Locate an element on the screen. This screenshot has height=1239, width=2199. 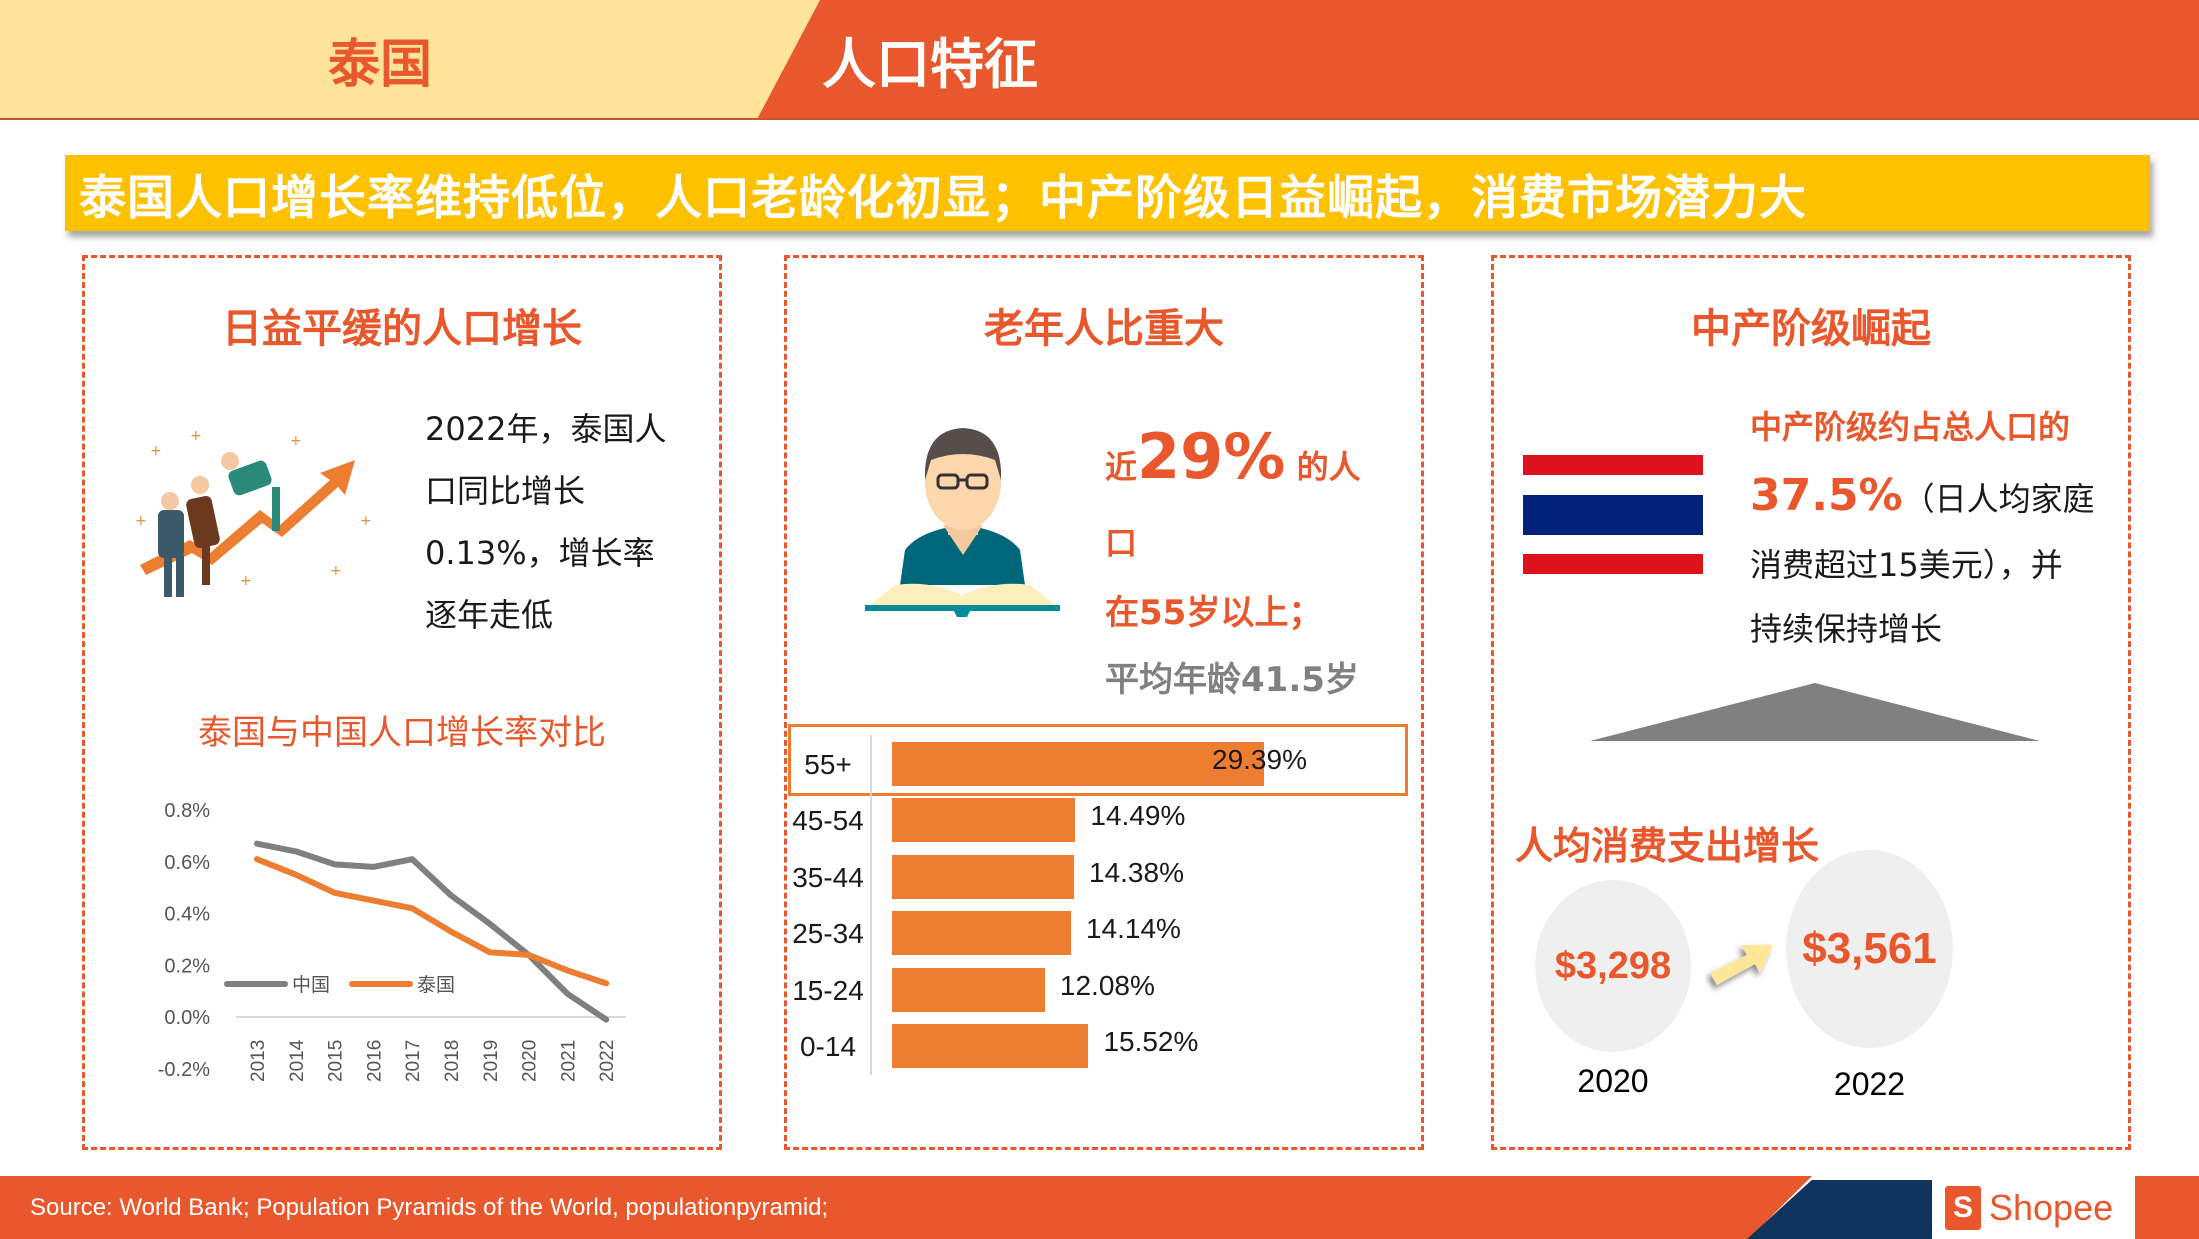
middle-class-share: 37.5%（日人均家庭 is located at coordinates (1922, 495).